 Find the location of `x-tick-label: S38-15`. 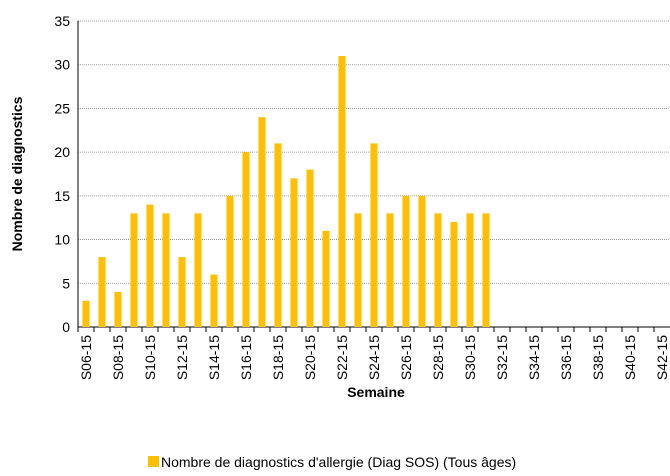

x-tick-label: S38-15 is located at coordinates (598, 357).